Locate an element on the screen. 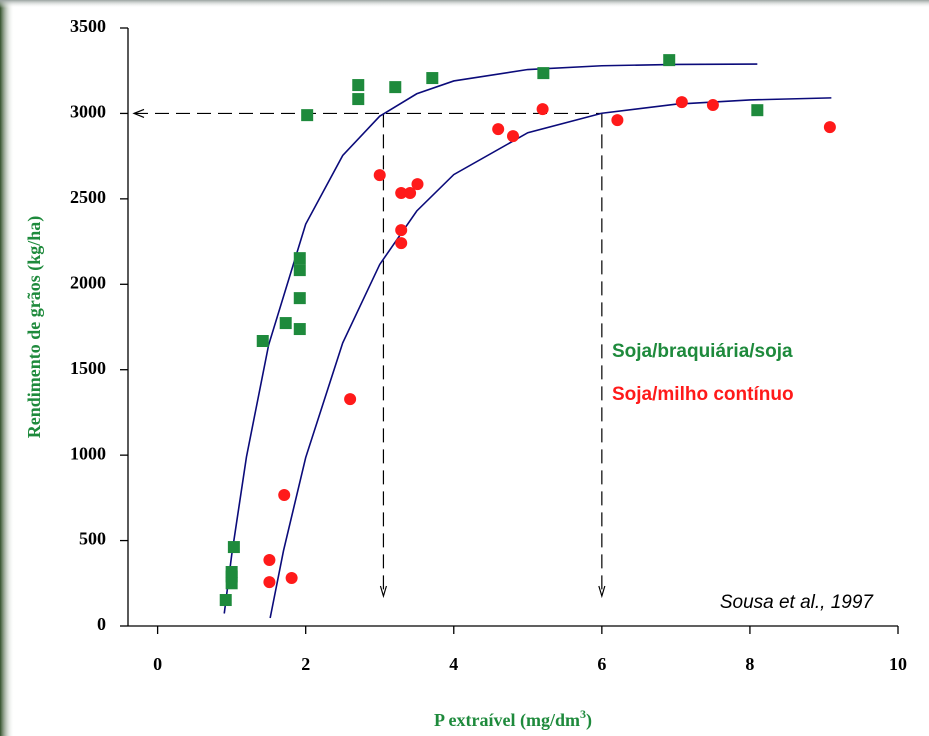 This screenshot has width=929, height=736. legend-entry: Soja/braquiária/soja is located at coordinates (702, 351).